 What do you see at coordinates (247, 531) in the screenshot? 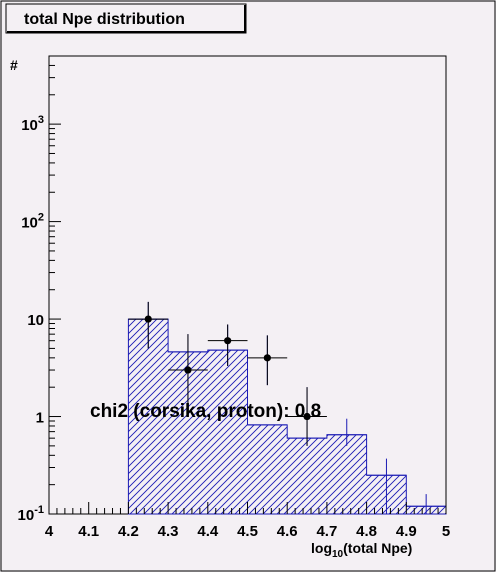
I see `x-tick-label: 4.5` at bounding box center [247, 531].